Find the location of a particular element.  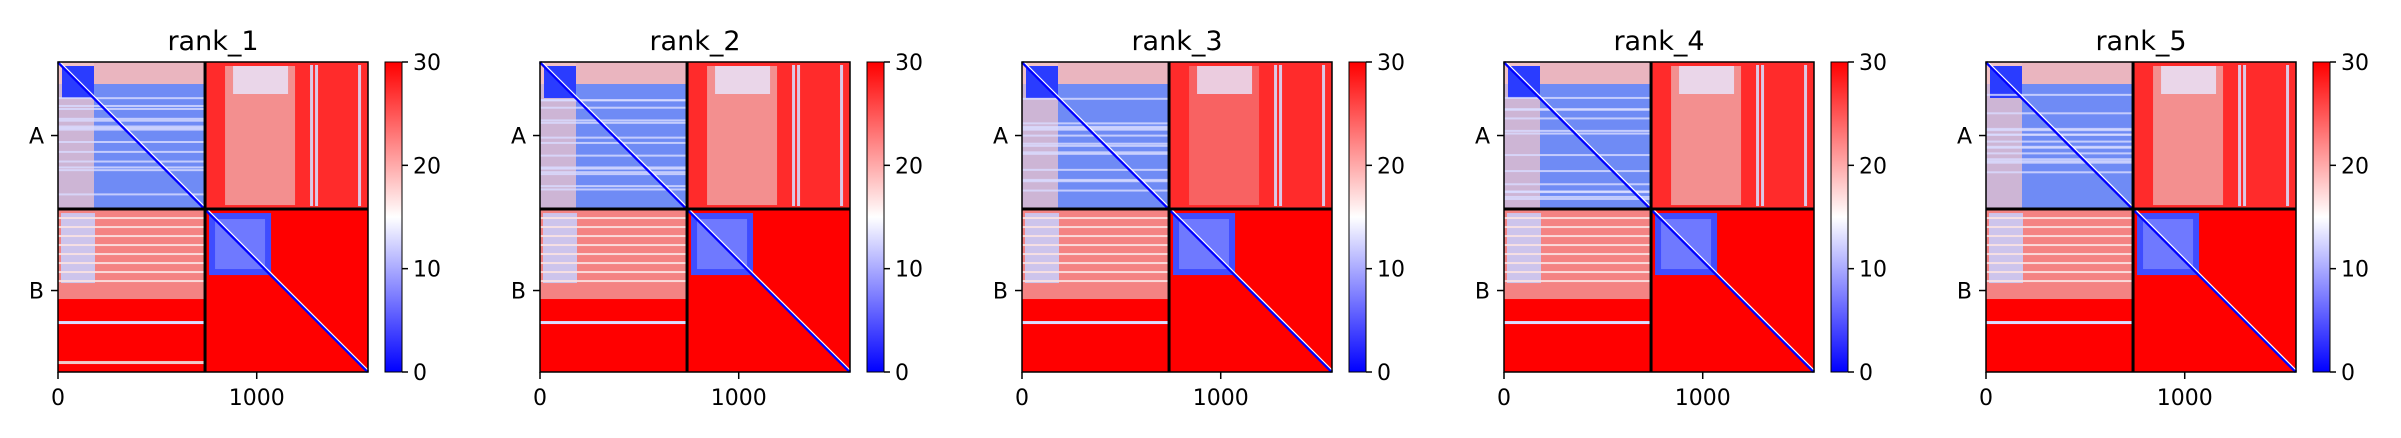

diagonal-edge is located at coordinates (2142, 216).